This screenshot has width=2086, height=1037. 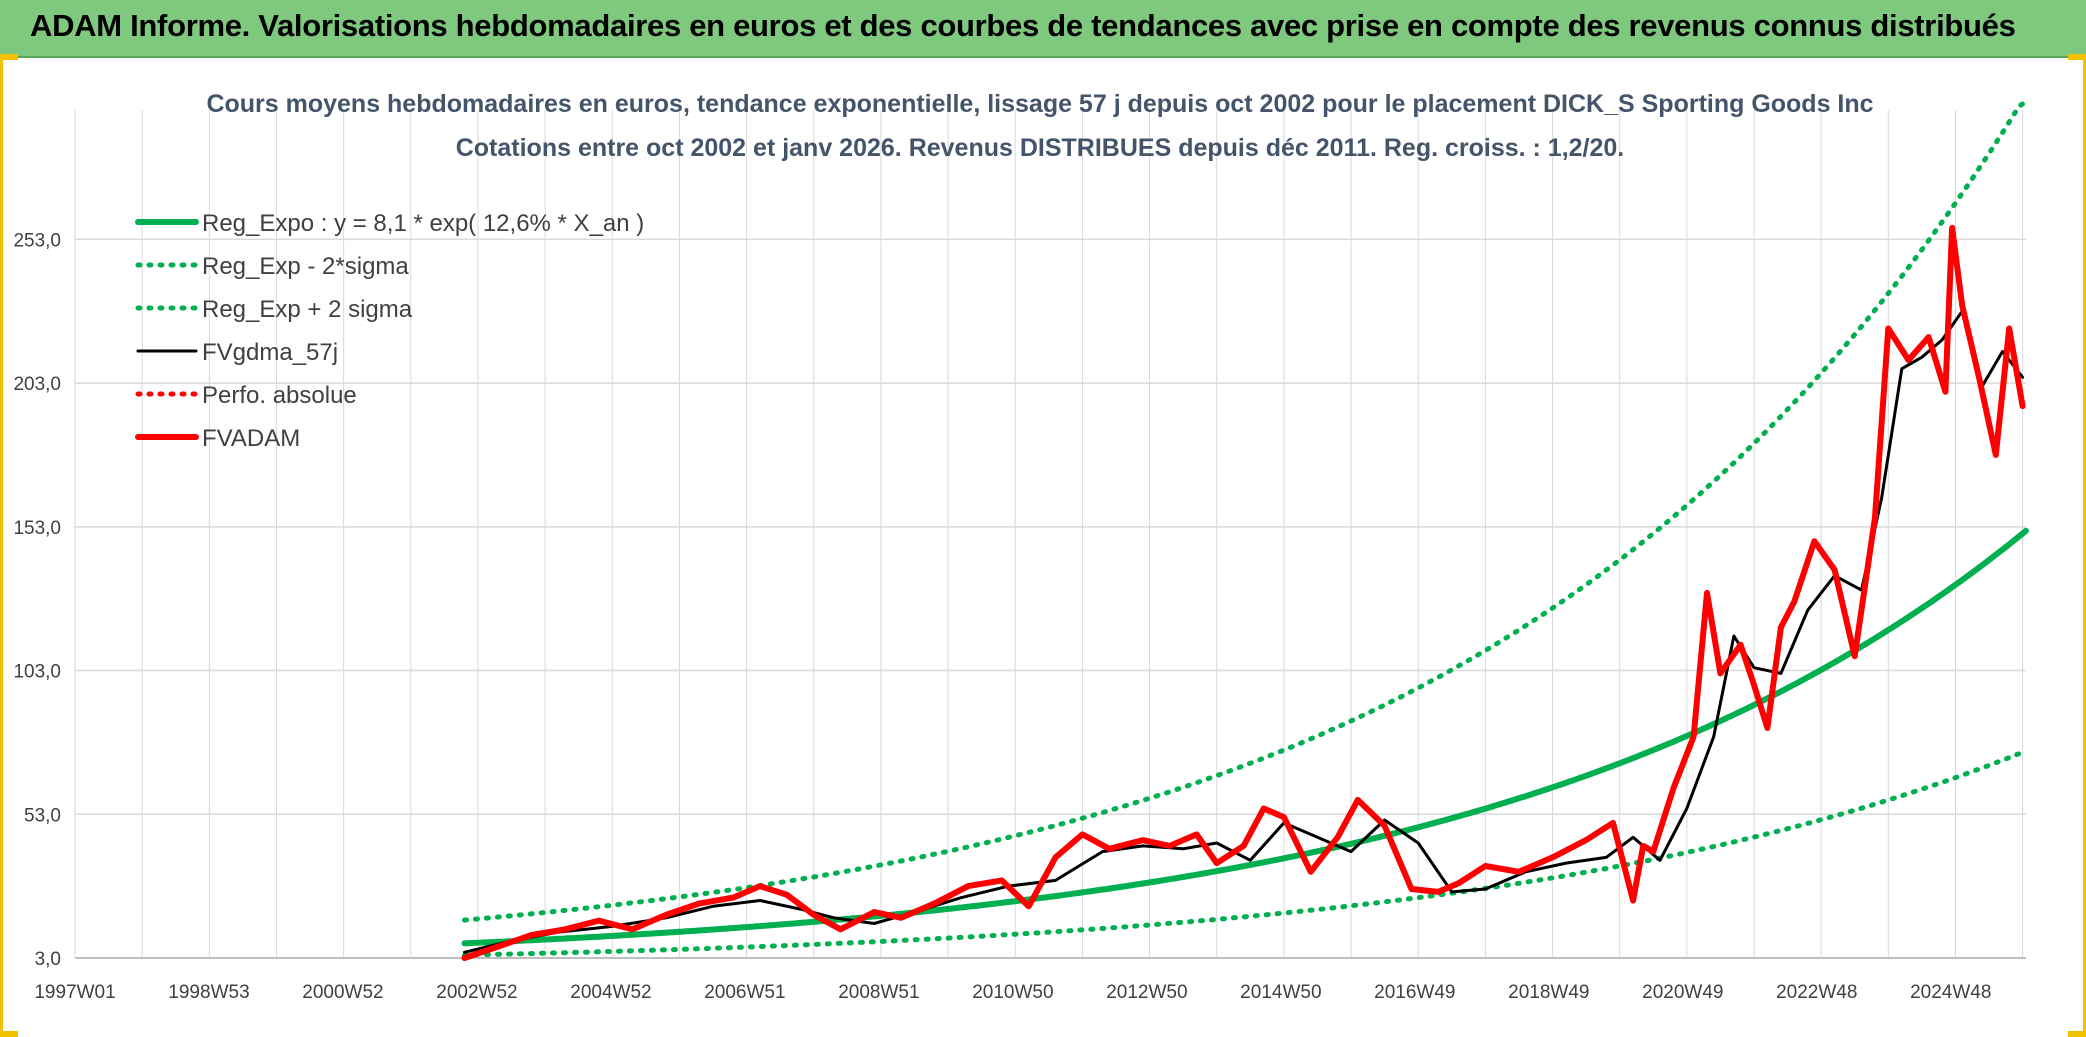 I want to click on x-tick-label: 2018W49, so click(x=1548, y=992).